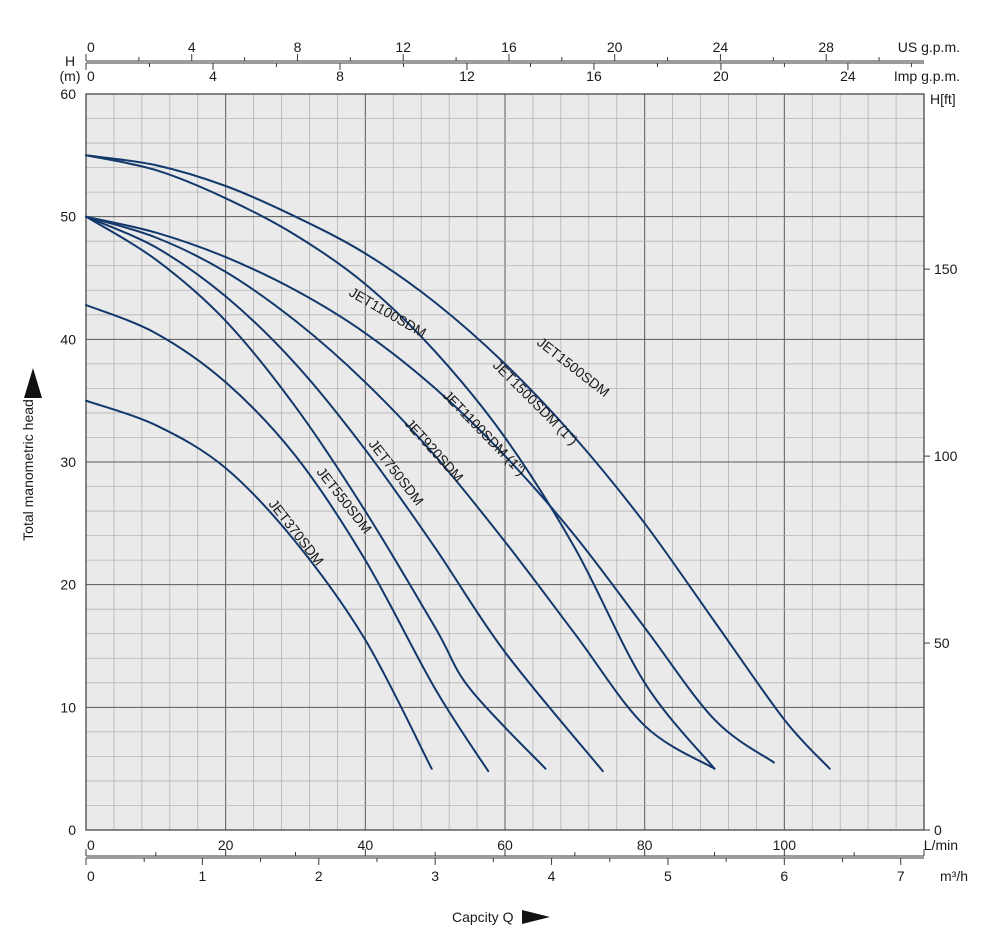 The height and width of the screenshot is (938, 1000). What do you see at coordinates (826, 47) in the screenshot?
I see `top-axis-1-label: 28` at bounding box center [826, 47].